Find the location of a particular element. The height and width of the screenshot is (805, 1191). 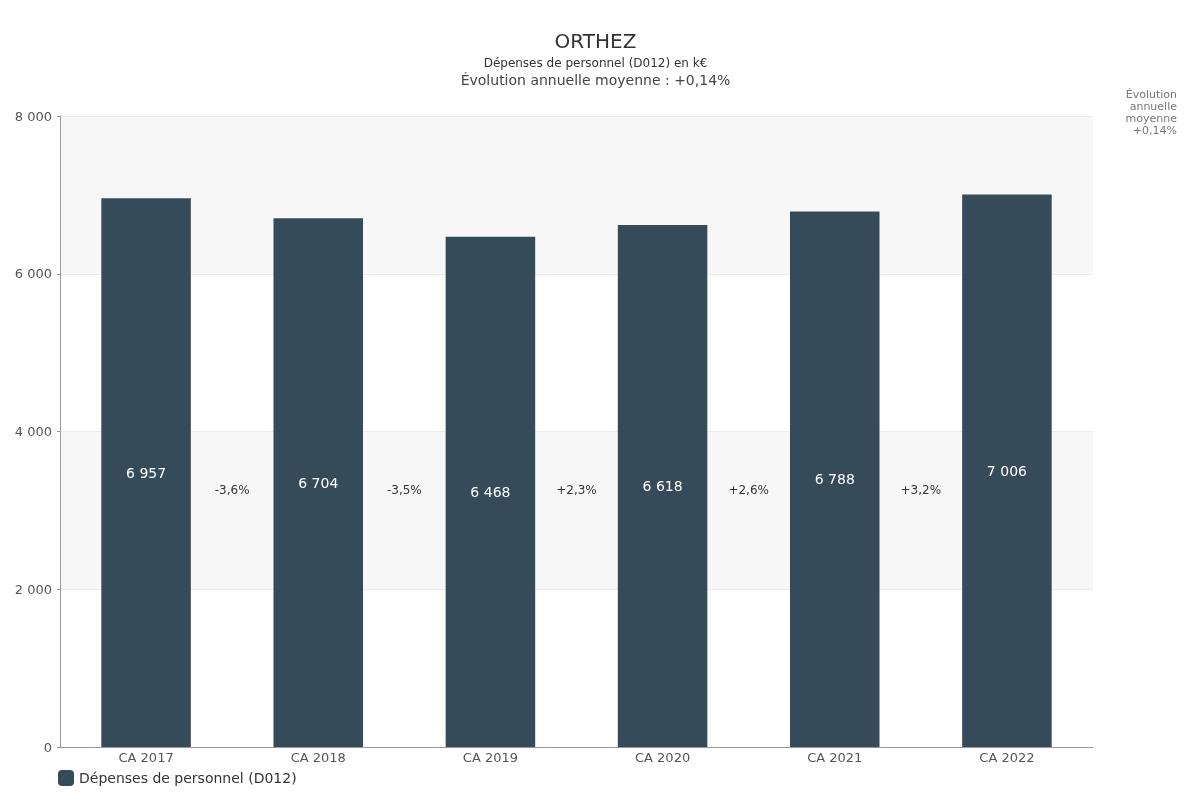

x-tick-label: CA 2018 is located at coordinates (318, 757).